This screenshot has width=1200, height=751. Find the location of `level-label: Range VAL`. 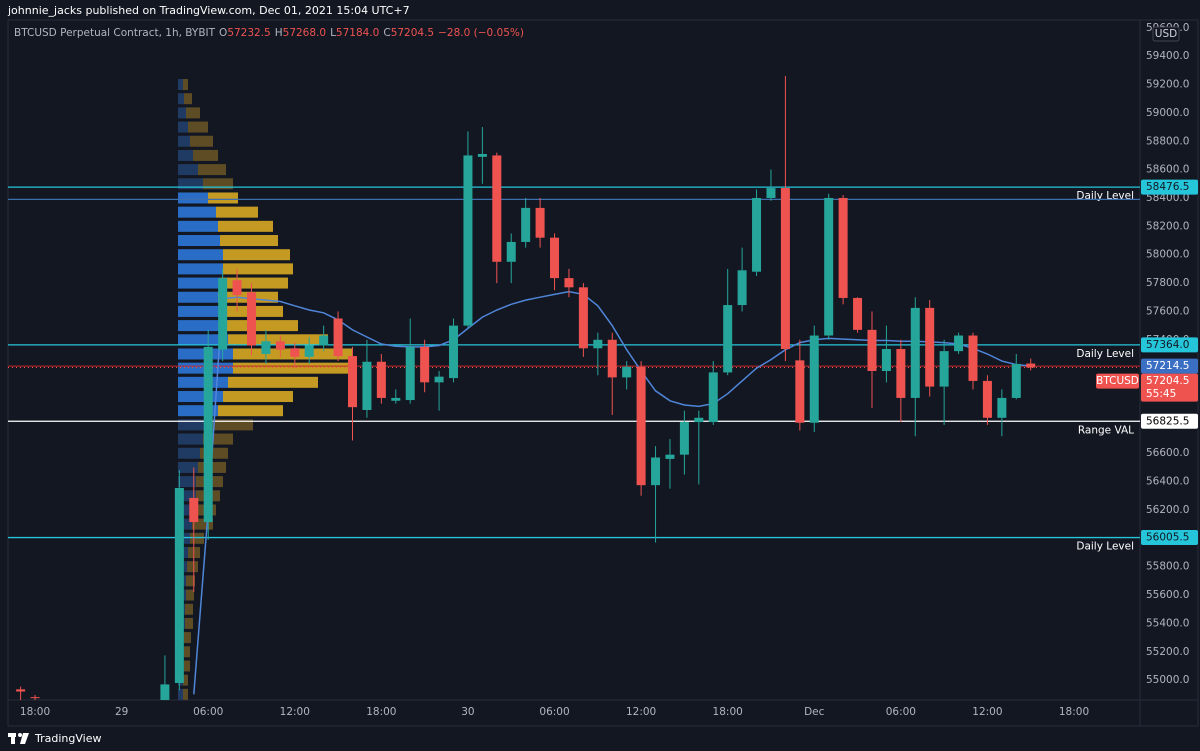

level-label: Range VAL is located at coordinates (1106, 430).